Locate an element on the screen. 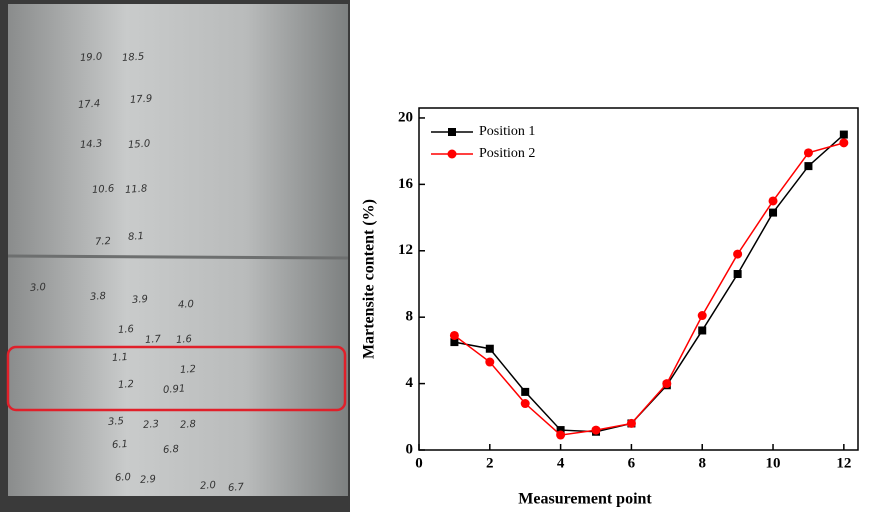 Image resolution: width=872 pixels, height=512 pixels. handwritten-value: 6.7 is located at coordinates (236, 488).